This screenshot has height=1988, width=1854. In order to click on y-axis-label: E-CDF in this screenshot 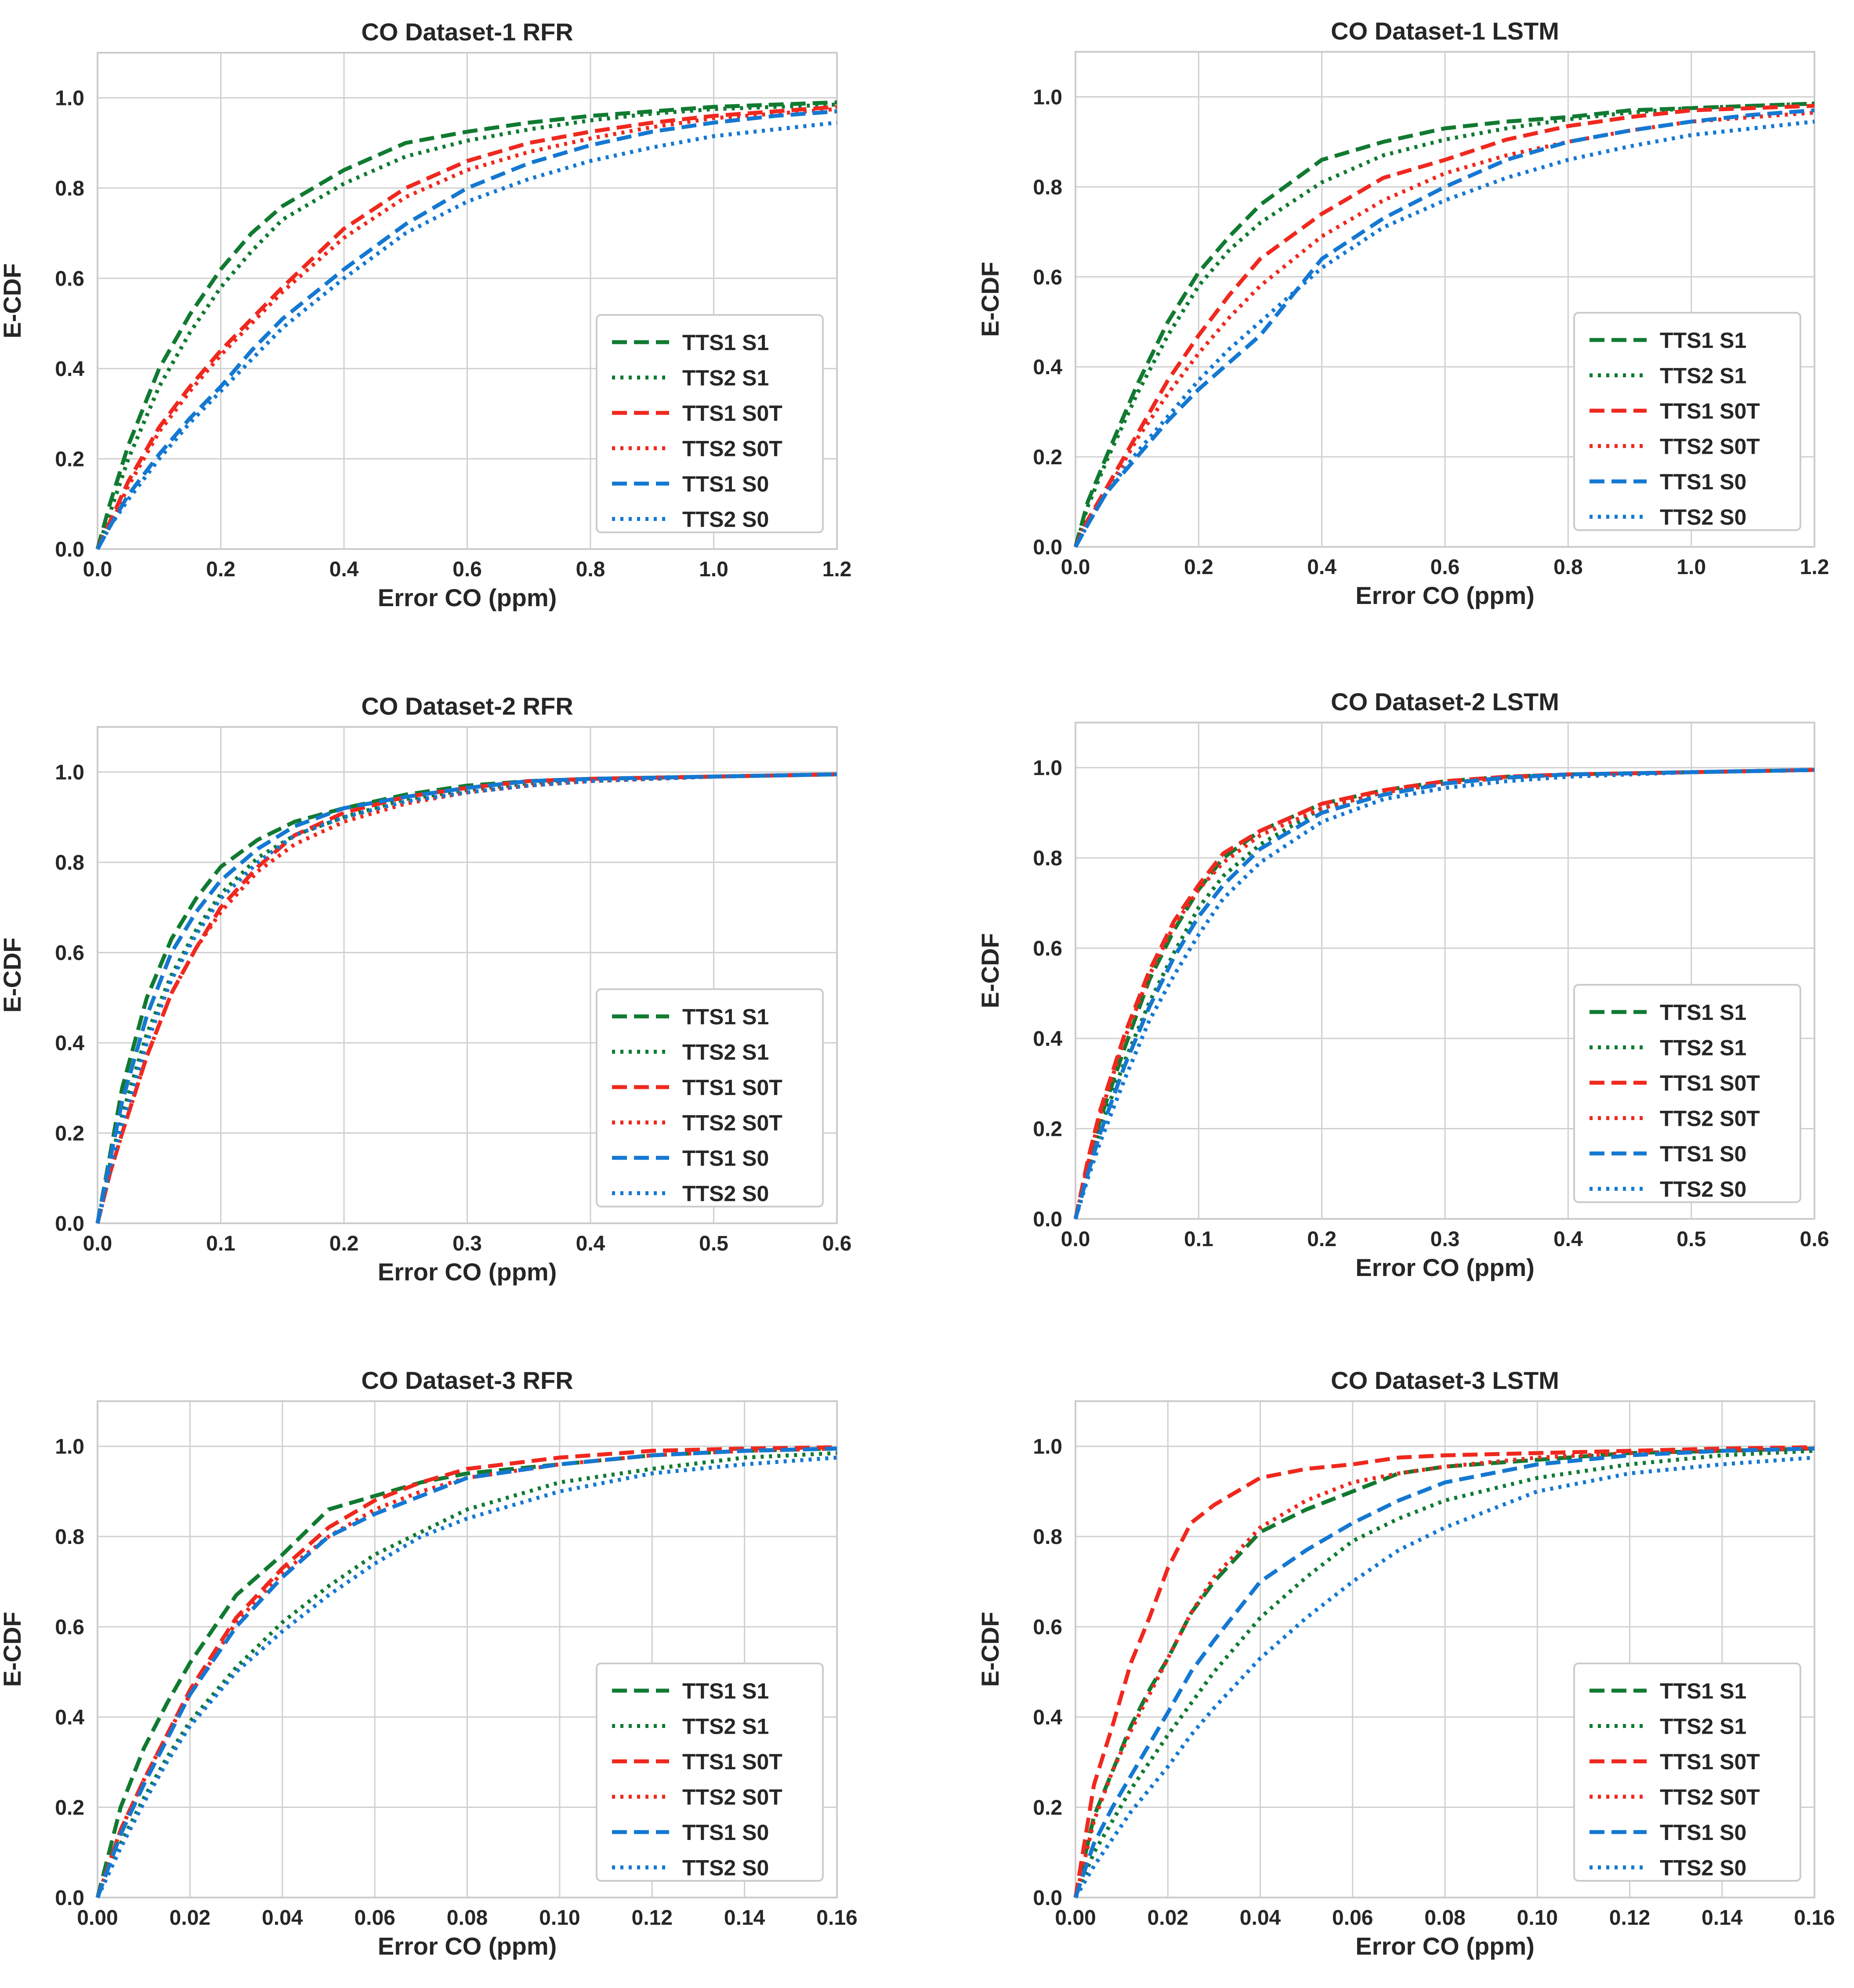, I will do `click(13, 1649)`.